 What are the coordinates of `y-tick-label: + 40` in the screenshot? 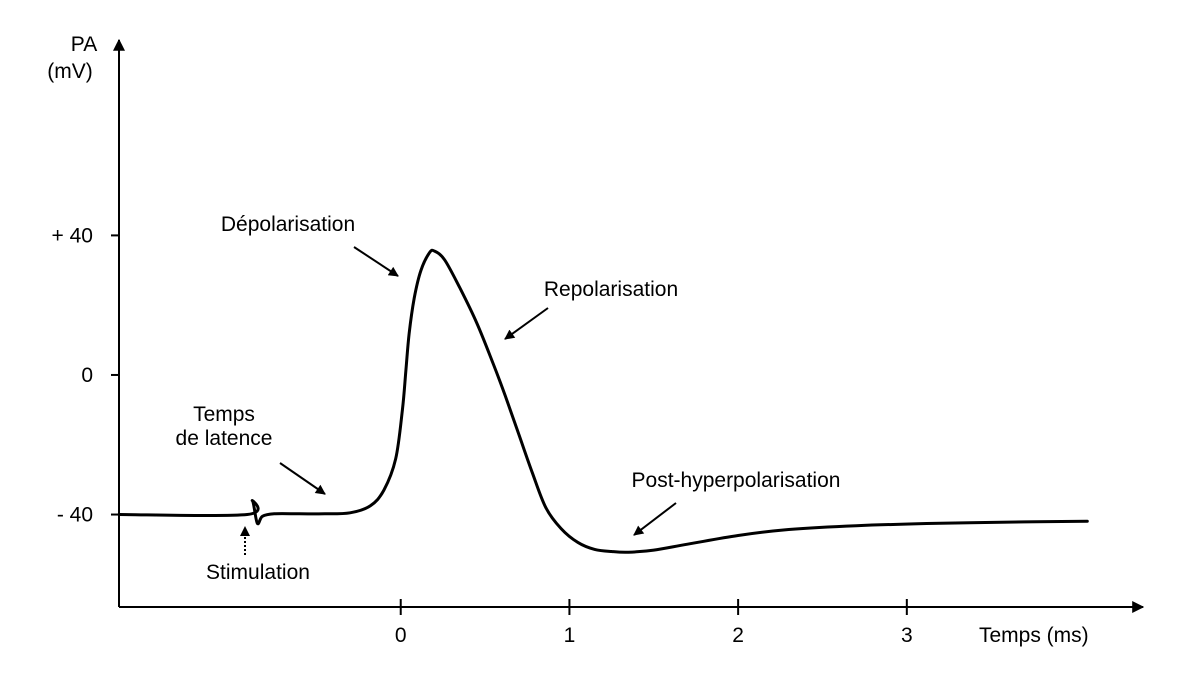 It's located at (72, 235).